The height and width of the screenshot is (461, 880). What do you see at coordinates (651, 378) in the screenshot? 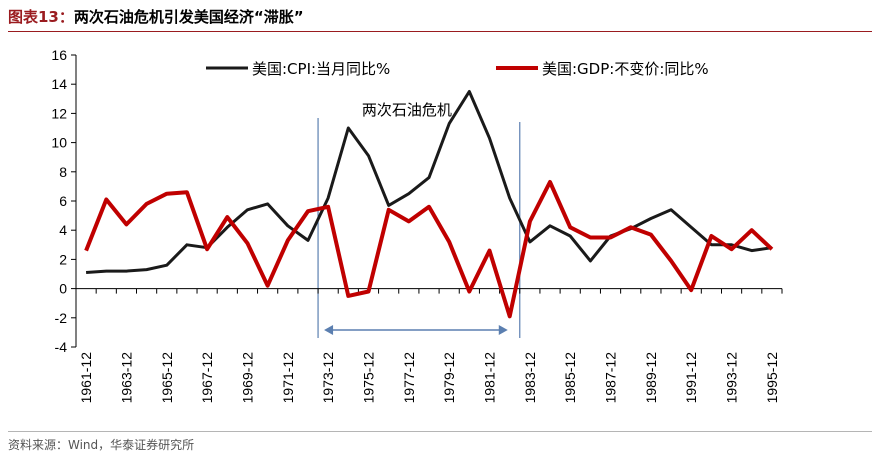
I see `x-tick-label: 1989-12` at bounding box center [651, 378].